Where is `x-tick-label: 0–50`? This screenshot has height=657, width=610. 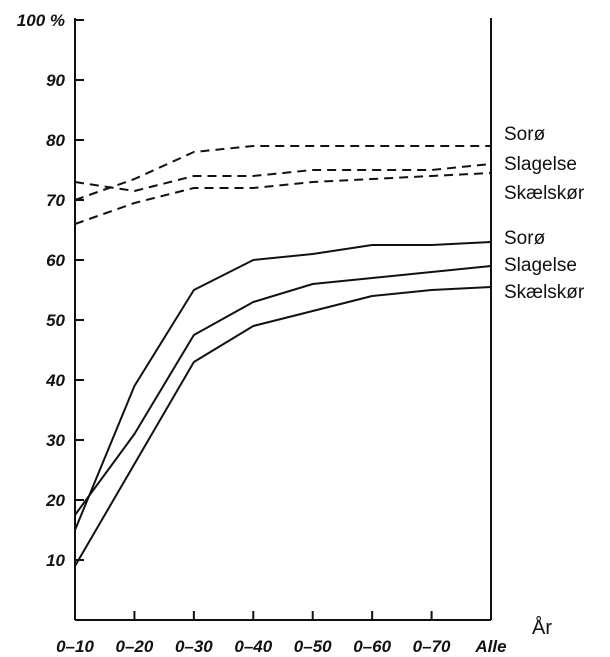
x-tick-label: 0–50 is located at coordinates (313, 646).